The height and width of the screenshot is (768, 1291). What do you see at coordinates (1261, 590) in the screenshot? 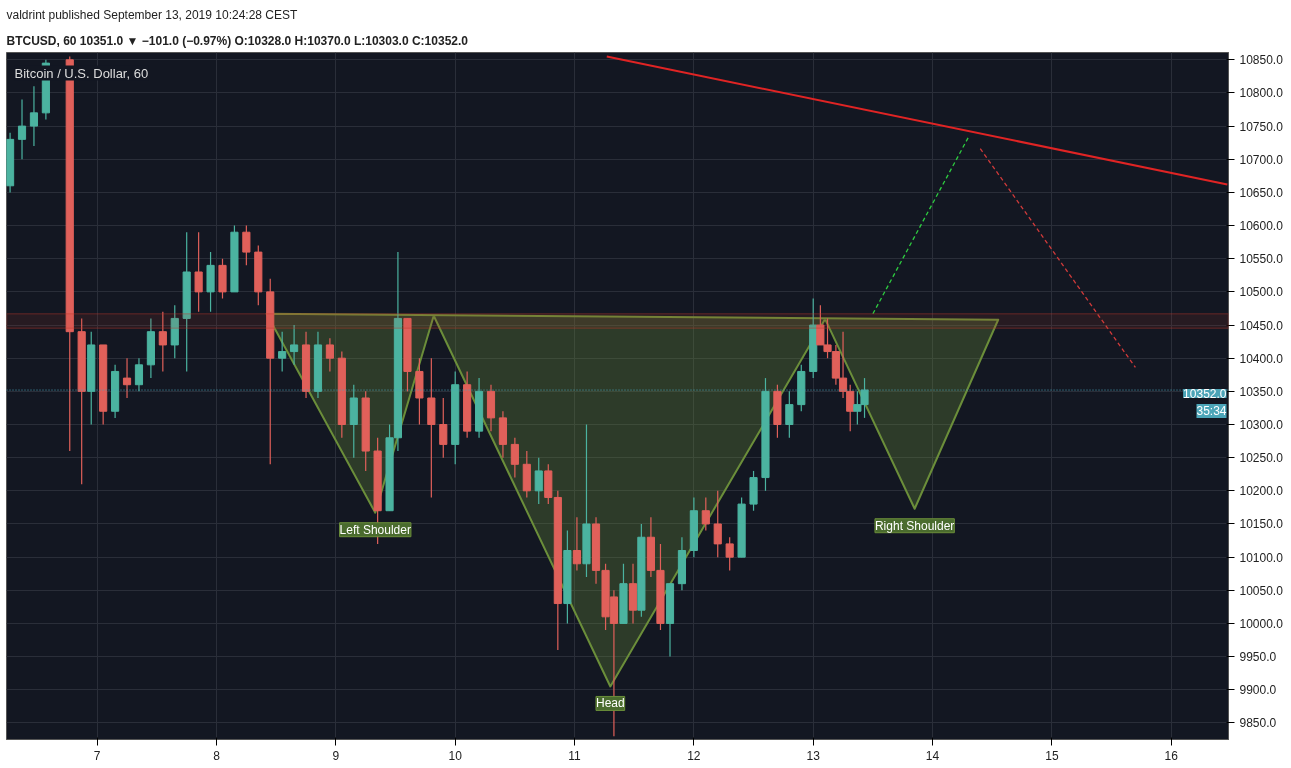
I see `y-tick-label: 10050.0` at bounding box center [1261, 590].